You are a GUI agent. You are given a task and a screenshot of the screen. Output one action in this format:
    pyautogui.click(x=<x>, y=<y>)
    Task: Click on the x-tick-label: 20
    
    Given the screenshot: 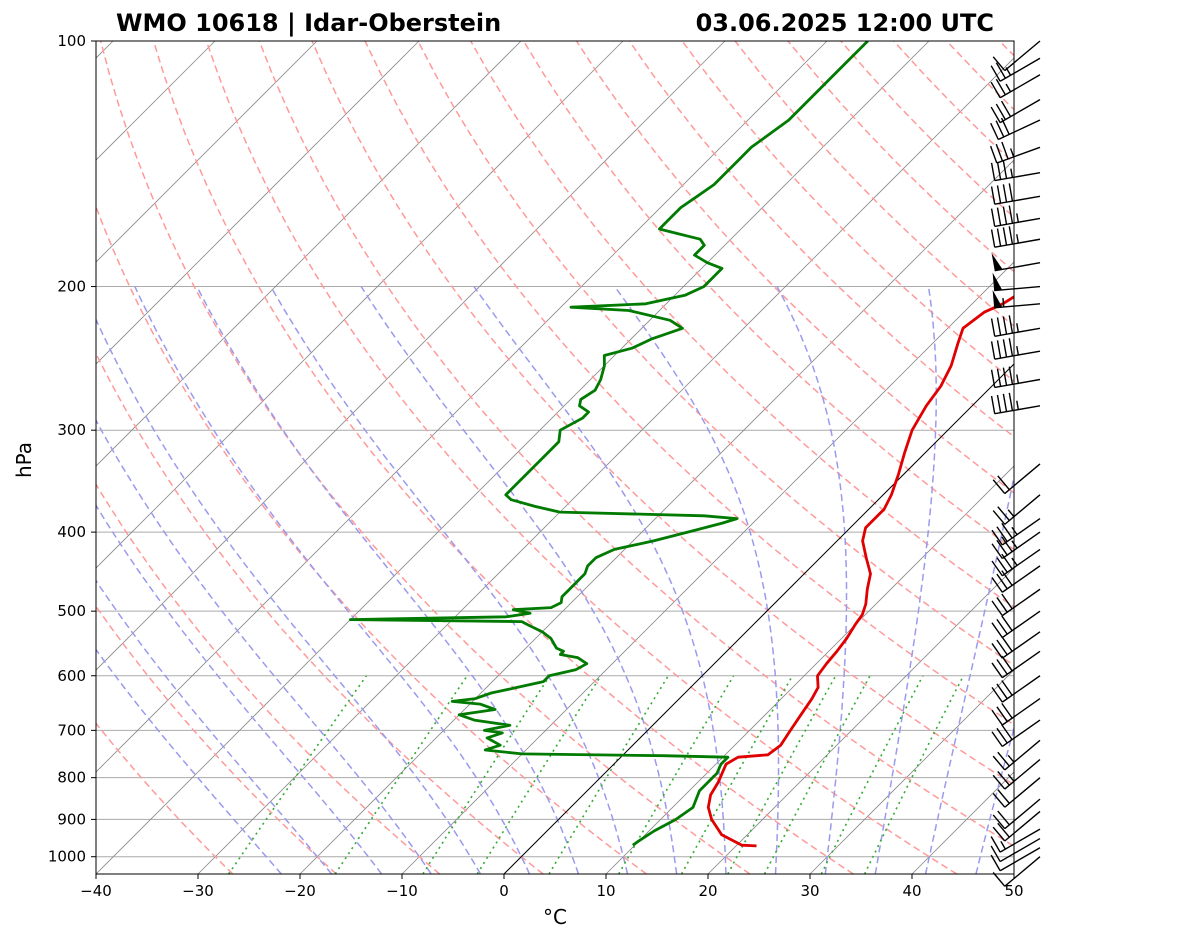 What is the action you would take?
    pyautogui.click(x=707, y=891)
    